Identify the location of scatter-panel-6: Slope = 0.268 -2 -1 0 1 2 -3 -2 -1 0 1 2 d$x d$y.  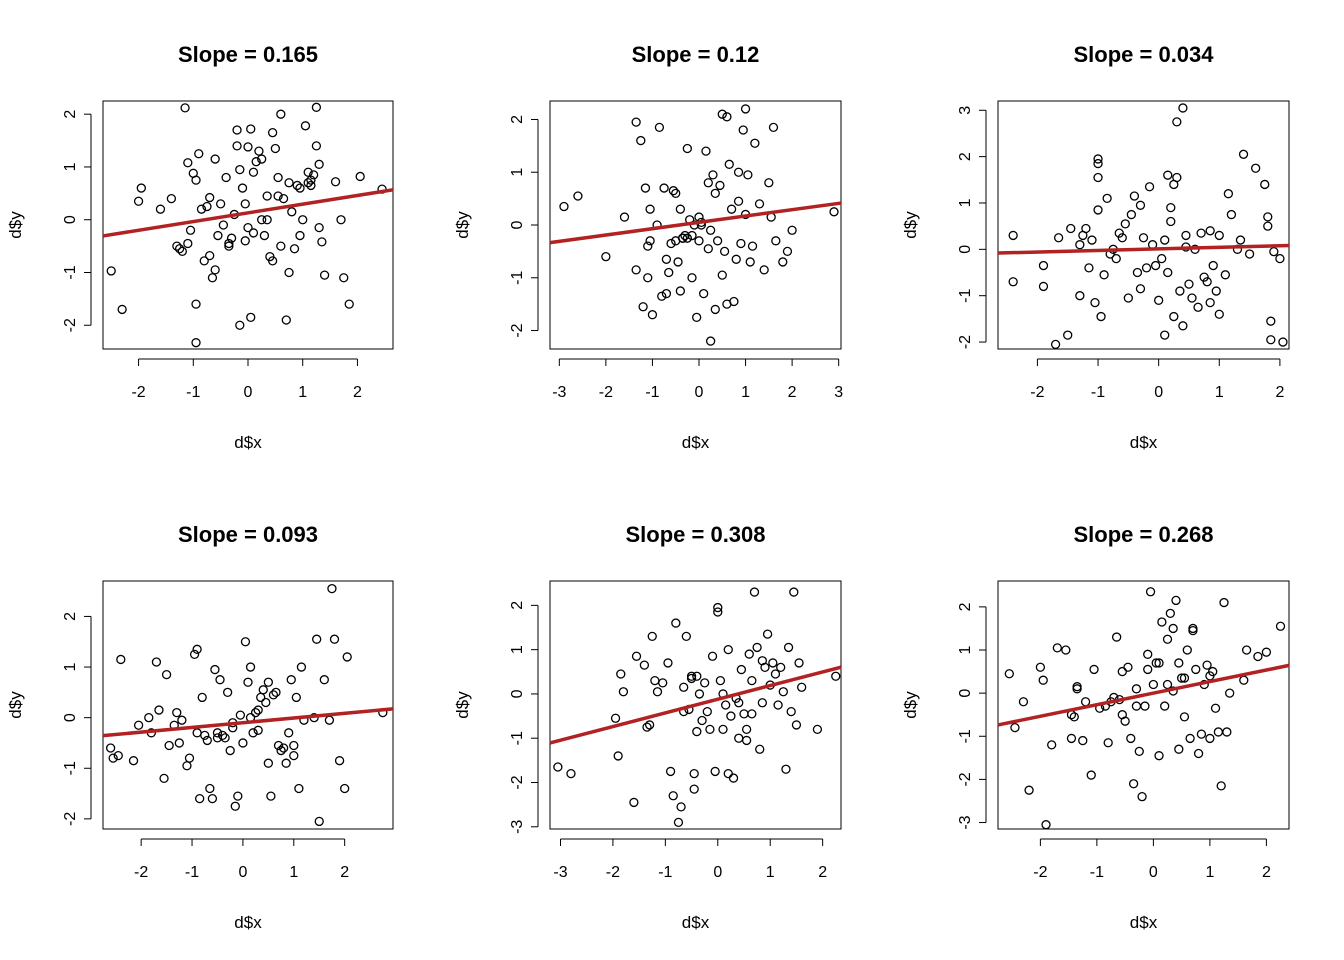
(1095, 727).